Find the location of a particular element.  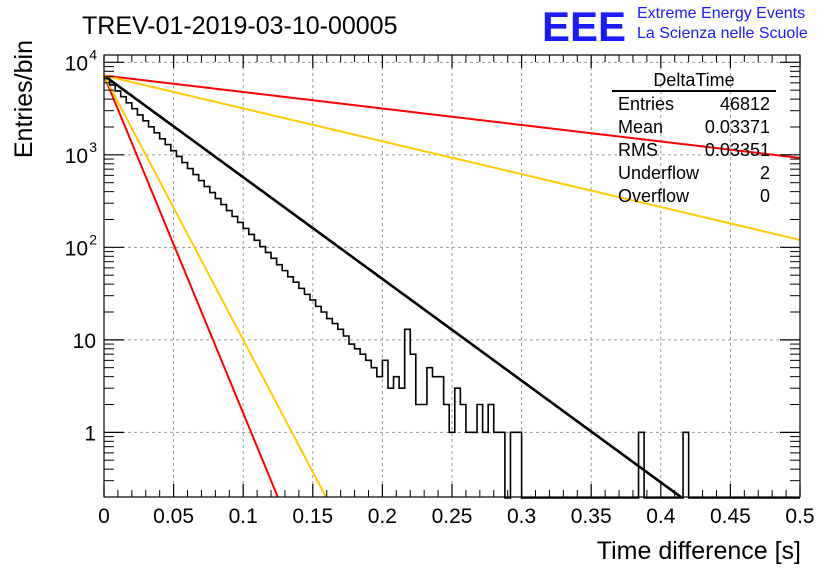

logo-mark: EEE is located at coordinates (584, 26).